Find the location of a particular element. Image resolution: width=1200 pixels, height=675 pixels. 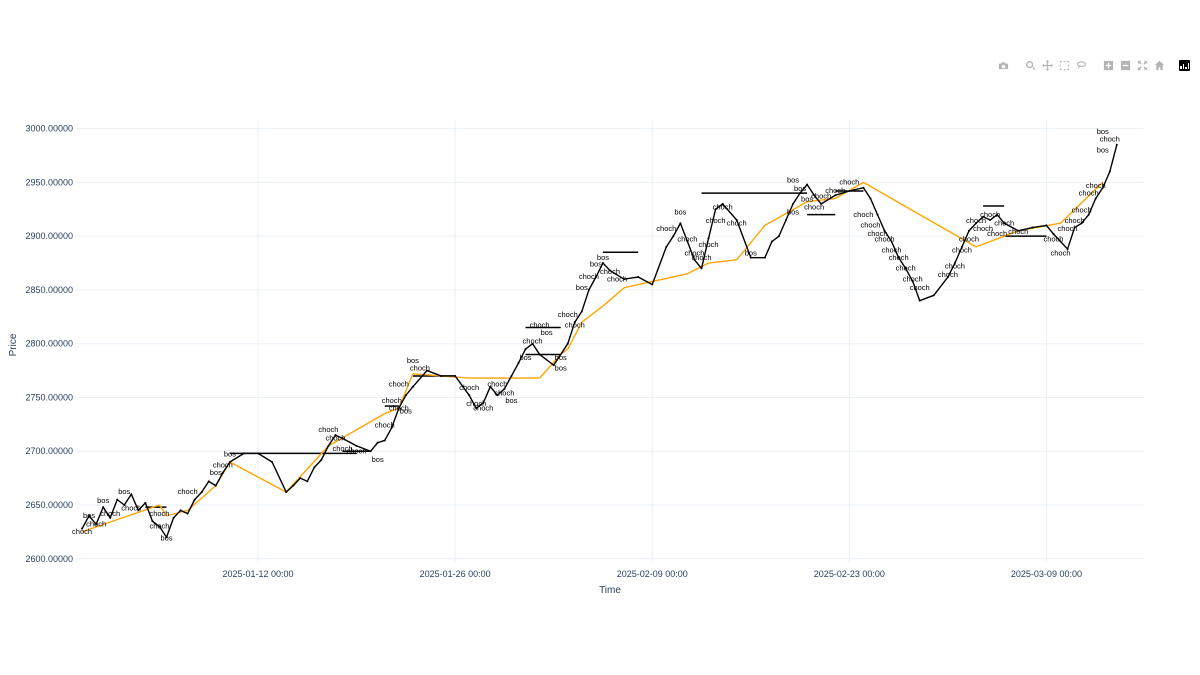

autoscale-icon is located at coordinates (1142, 65).